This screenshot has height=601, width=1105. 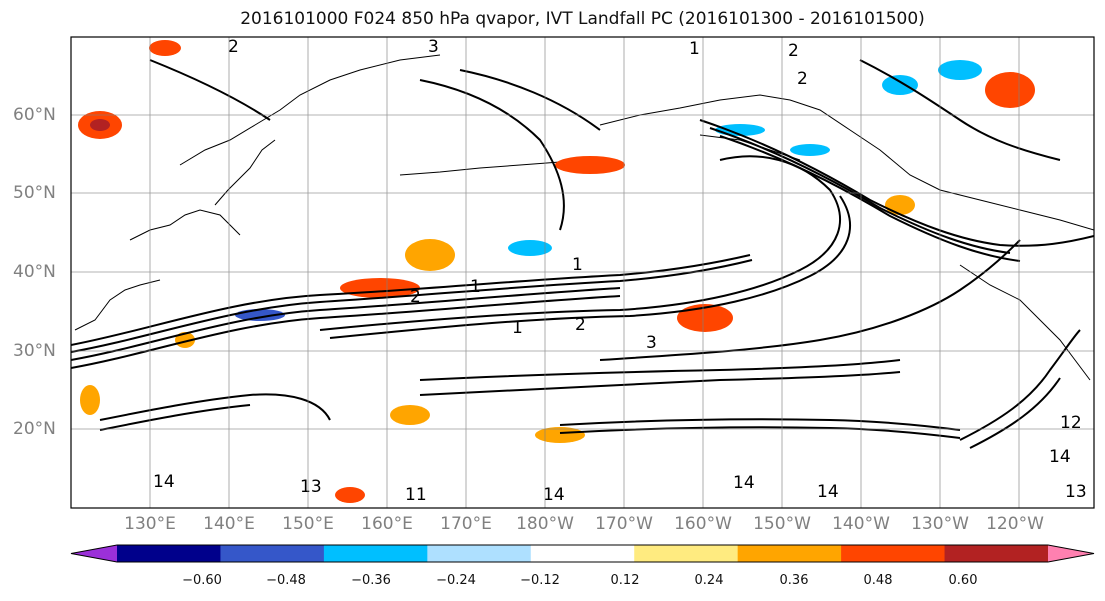 I want to click on lon-label: 150°W, so click(x=782, y=524).